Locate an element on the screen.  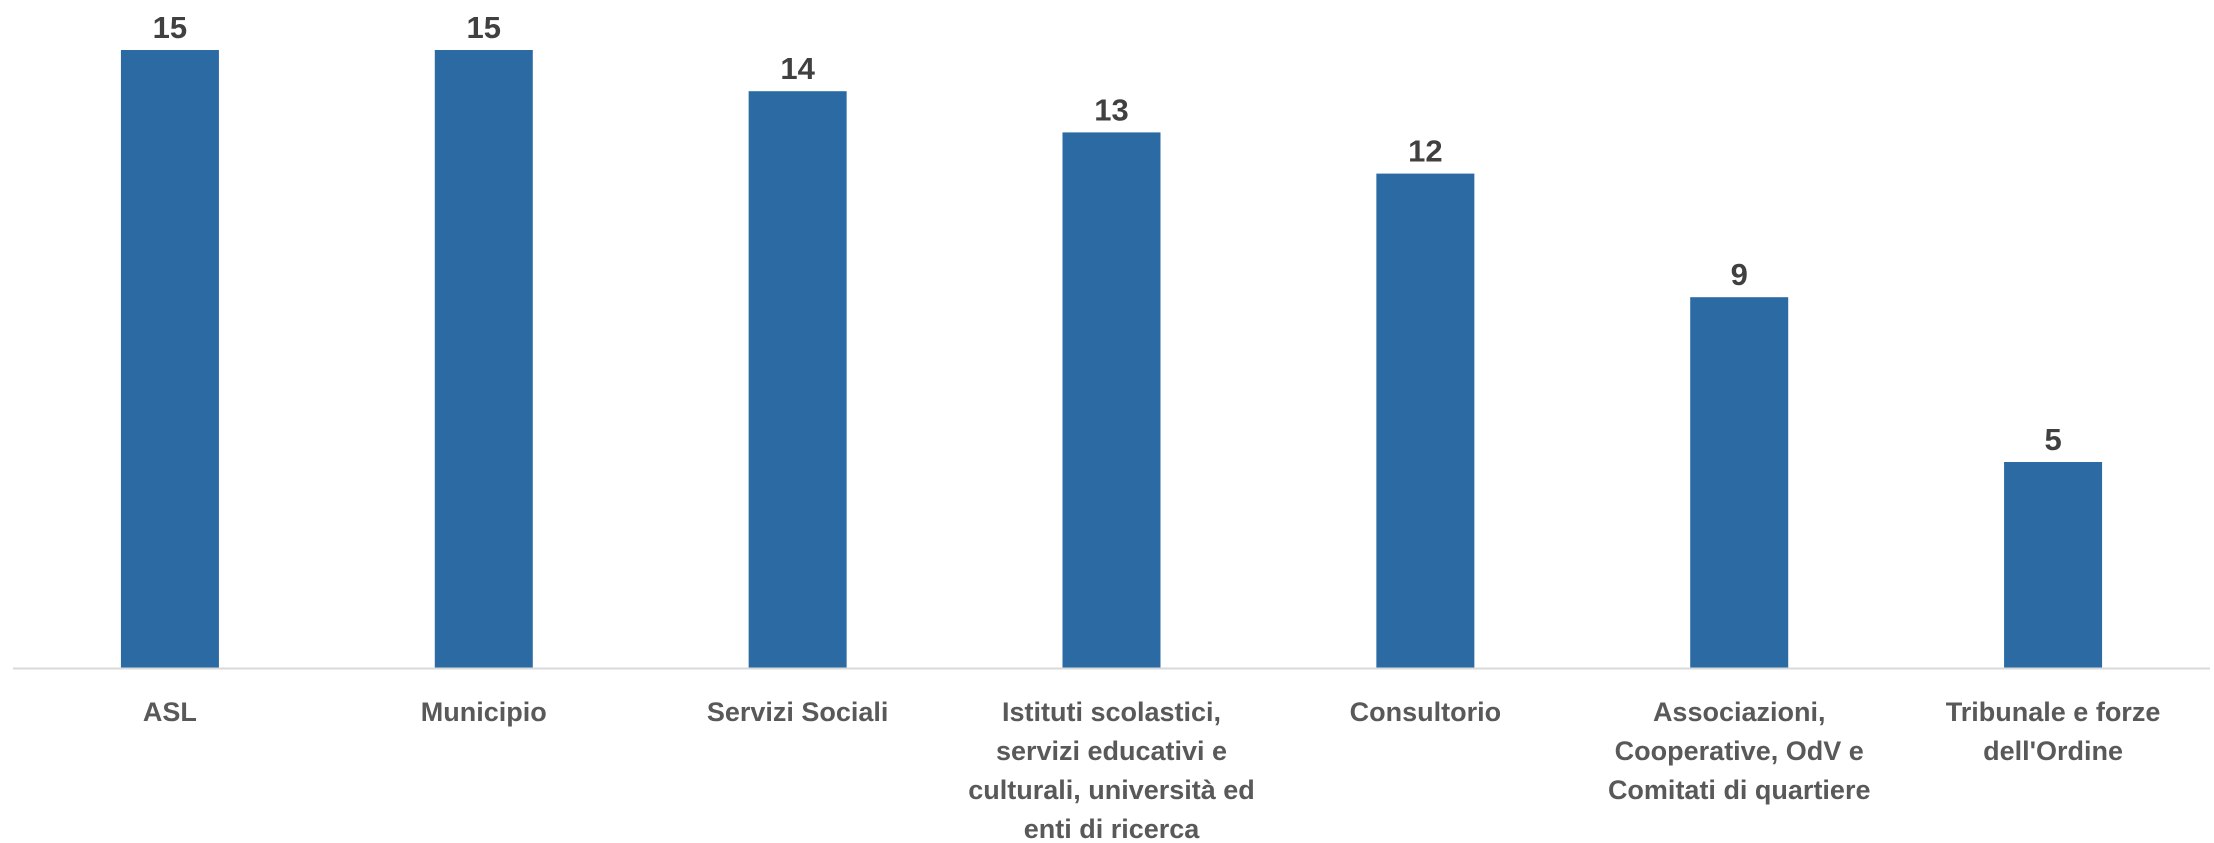
category-label-line: dell'Ordine is located at coordinates (2053, 751).